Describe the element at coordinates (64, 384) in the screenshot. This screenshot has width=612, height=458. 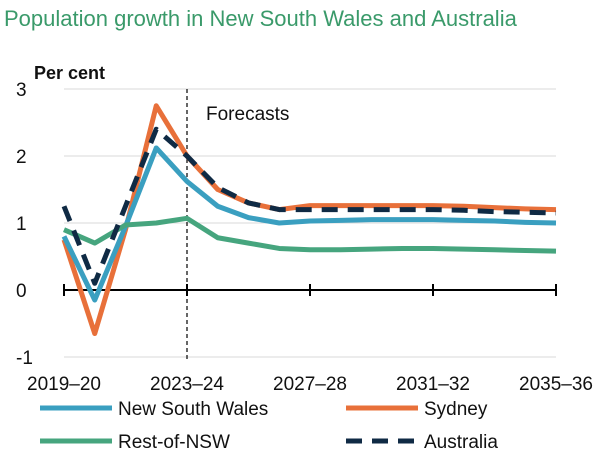
I see `x-tick-label: 2019–20` at that location.